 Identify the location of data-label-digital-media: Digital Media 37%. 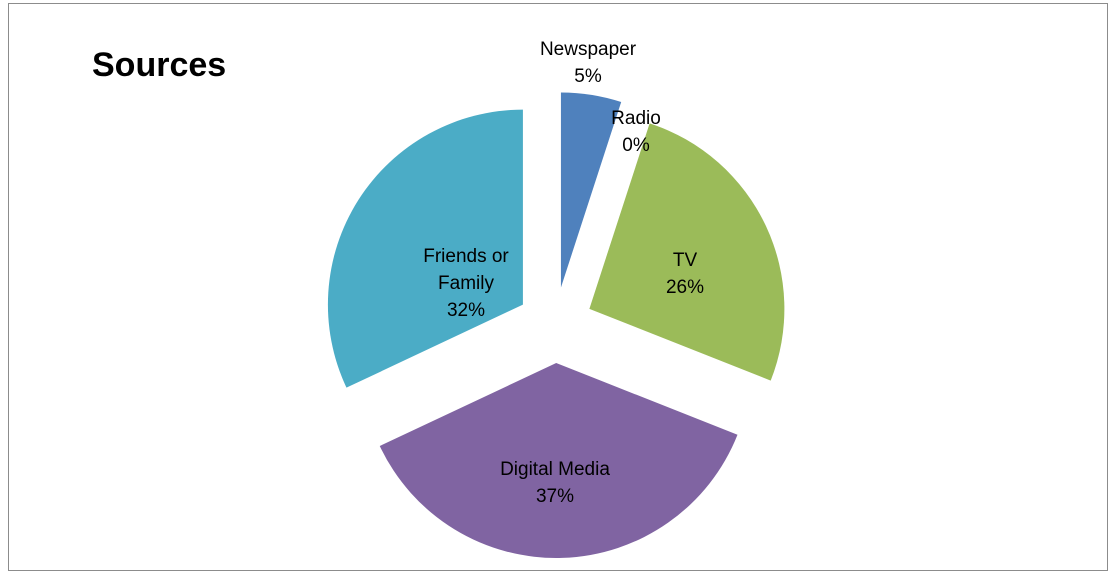
(555, 483).